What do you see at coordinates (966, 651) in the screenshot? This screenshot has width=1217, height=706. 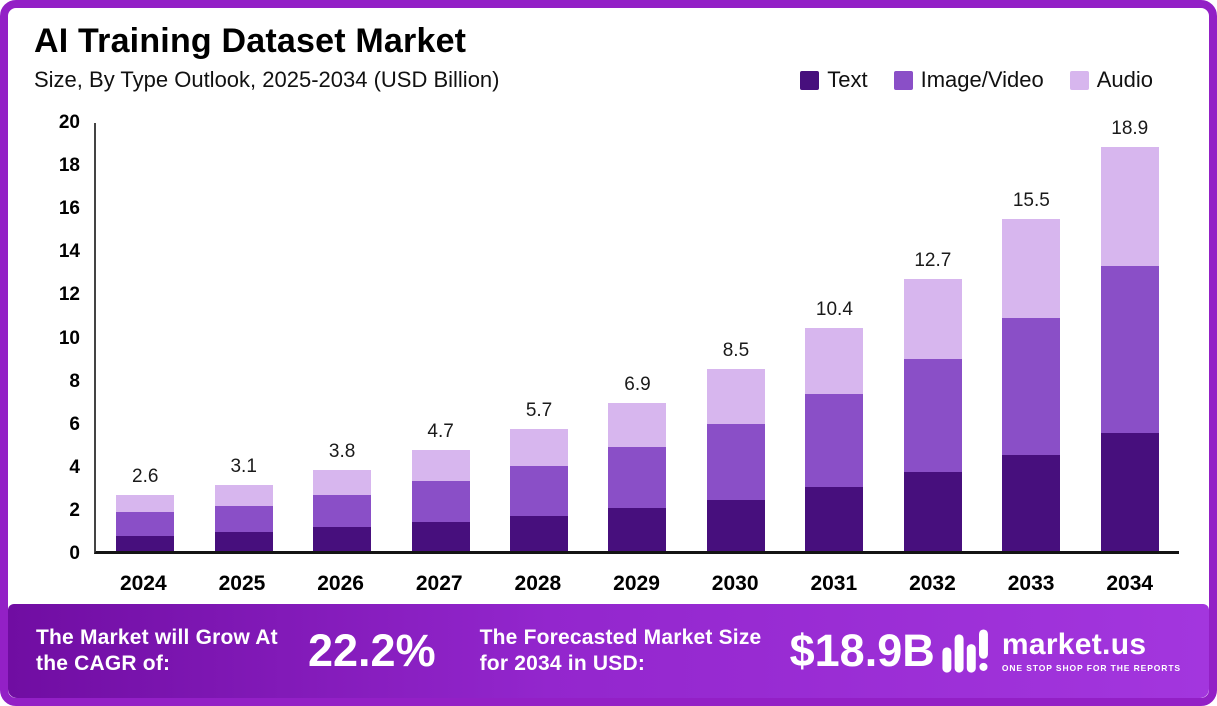 I see `marketus-logo-icon` at bounding box center [966, 651].